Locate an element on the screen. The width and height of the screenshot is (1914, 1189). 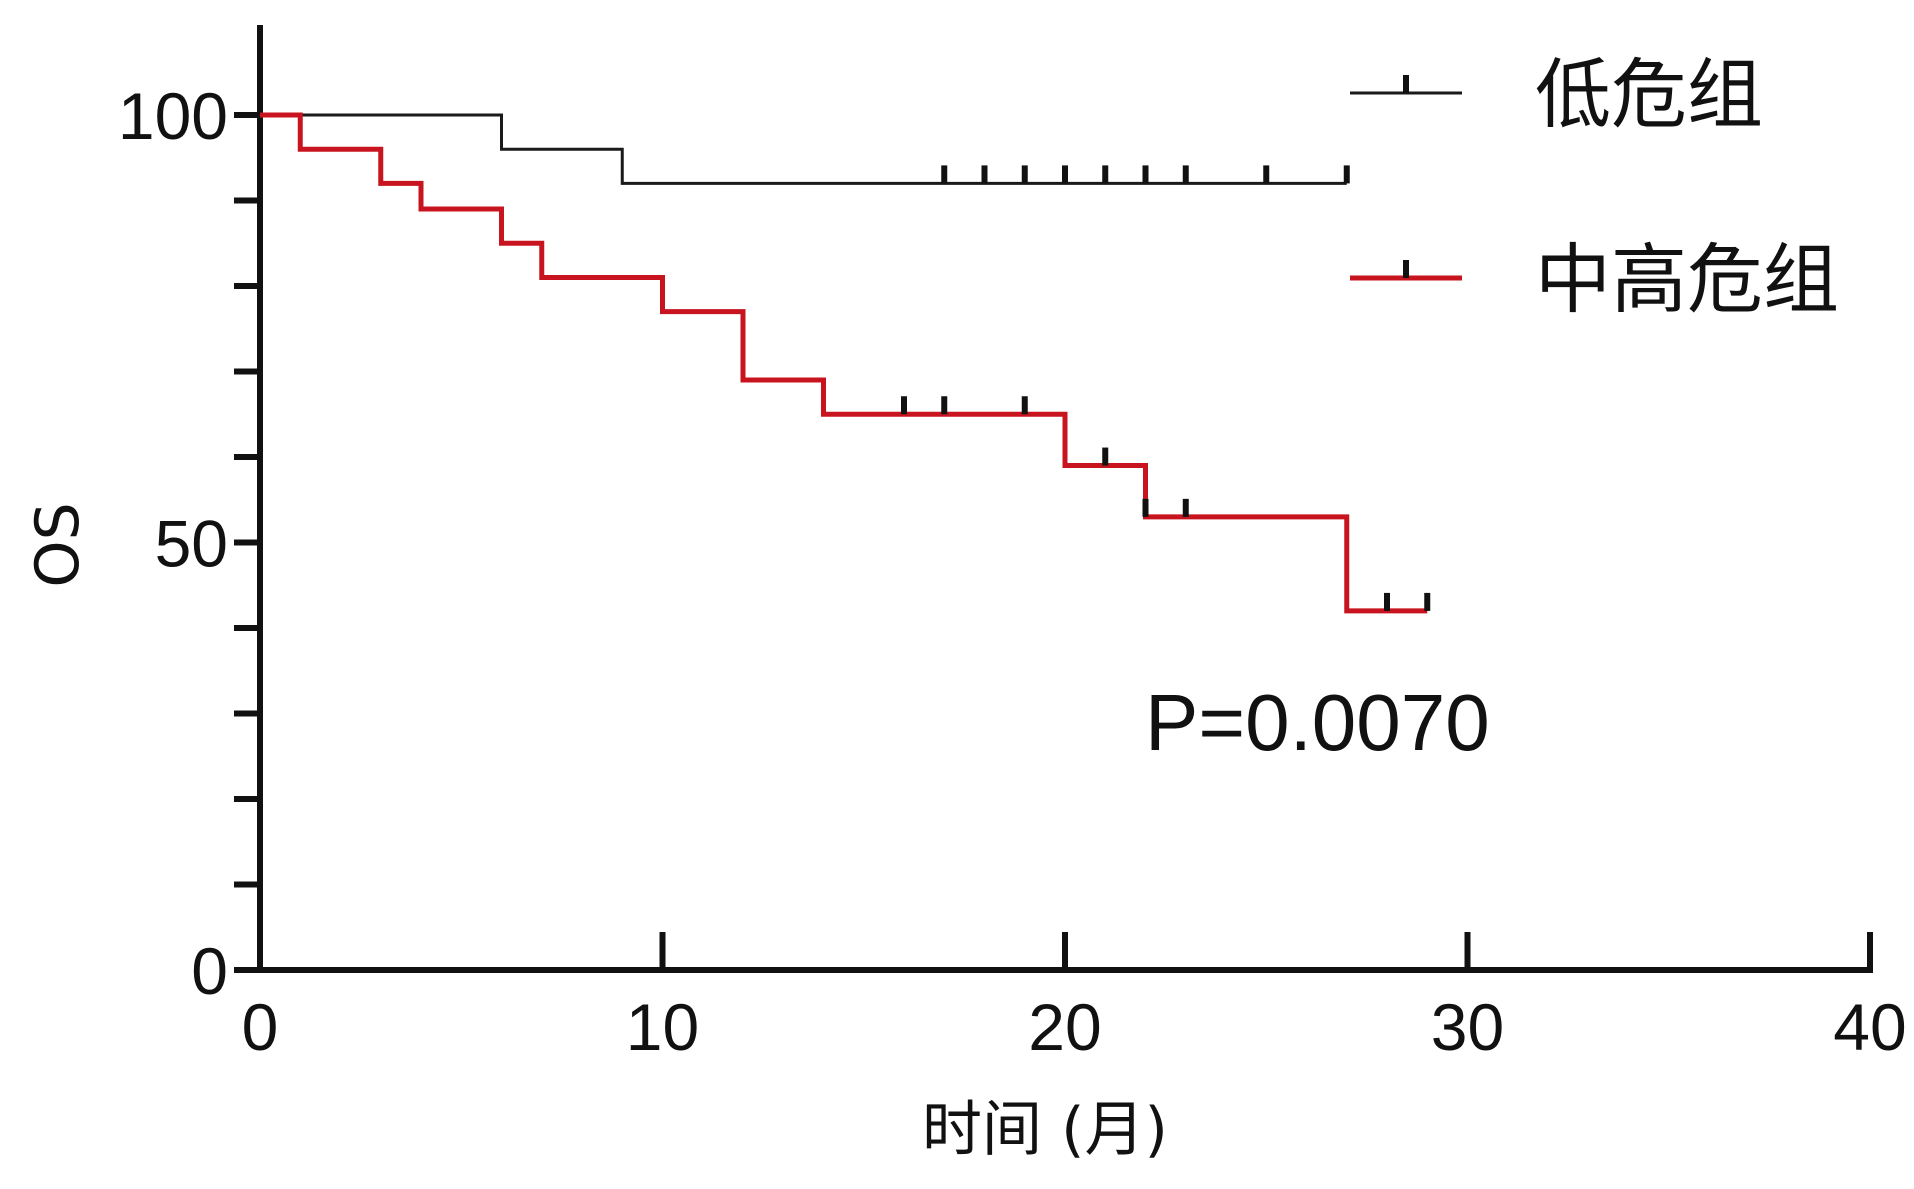
y-tick-label: 100 is located at coordinates (173, 116).